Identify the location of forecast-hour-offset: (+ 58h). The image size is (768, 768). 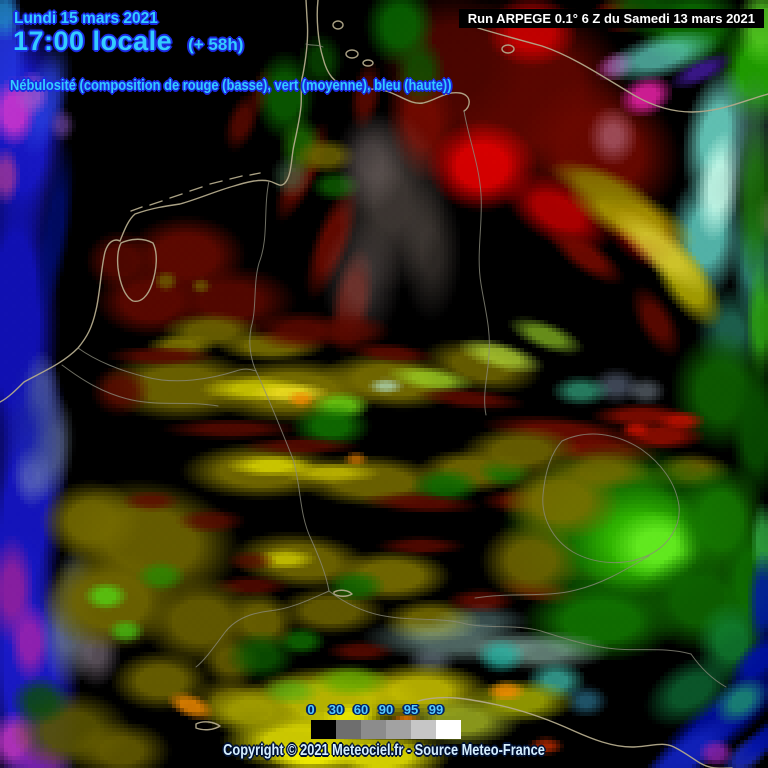
(216, 44).